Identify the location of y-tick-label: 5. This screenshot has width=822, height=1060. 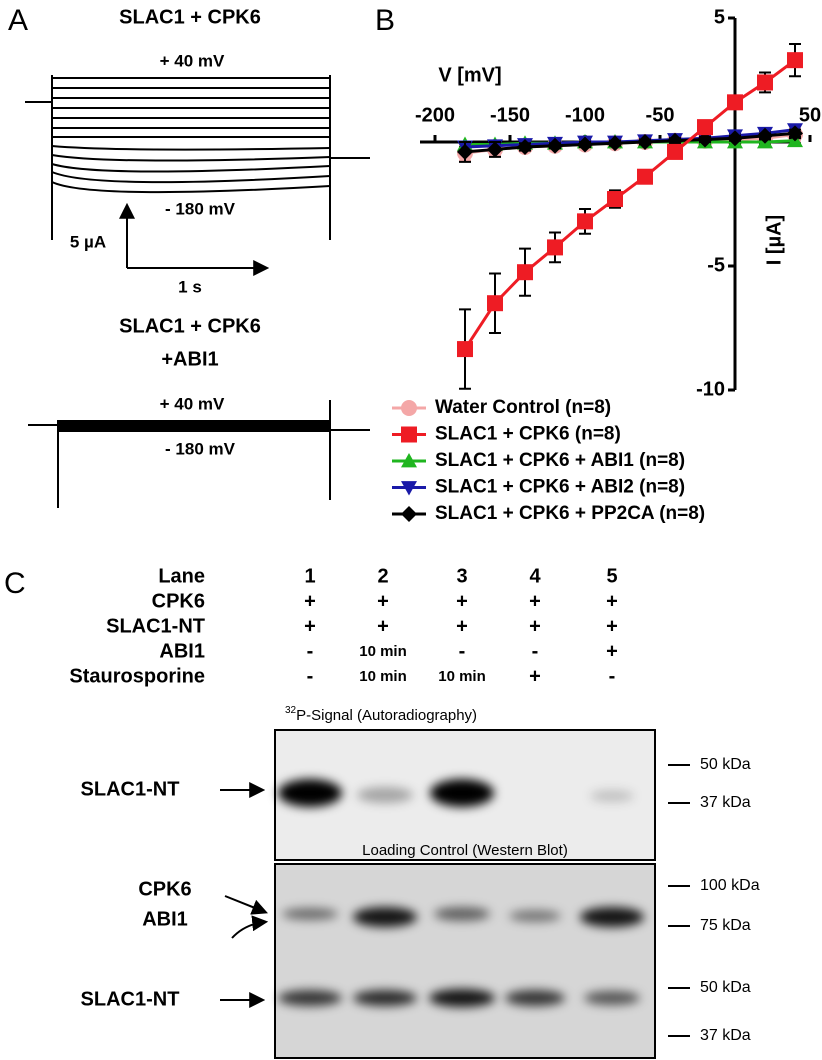
(719, 17).